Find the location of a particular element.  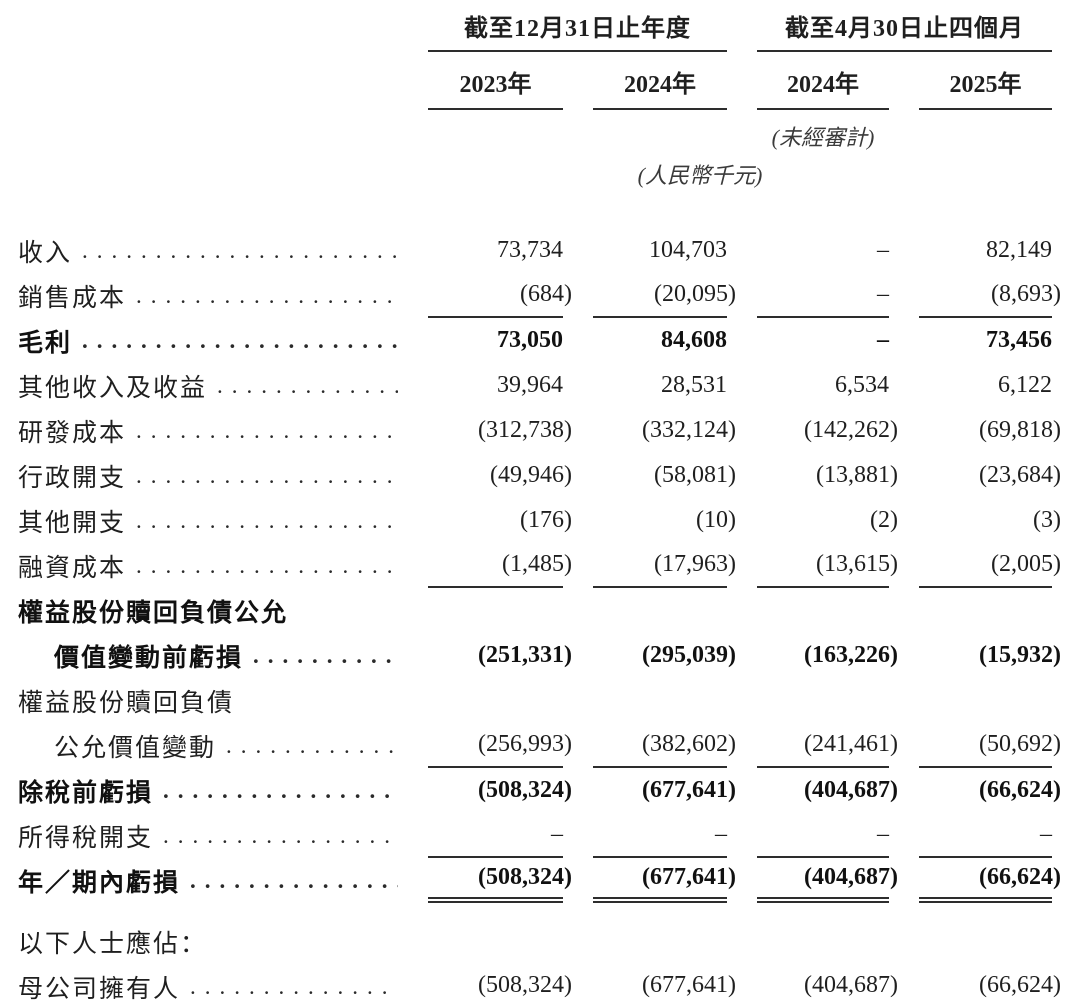

cell-value: 73,456 is located at coordinates (1019, 340).